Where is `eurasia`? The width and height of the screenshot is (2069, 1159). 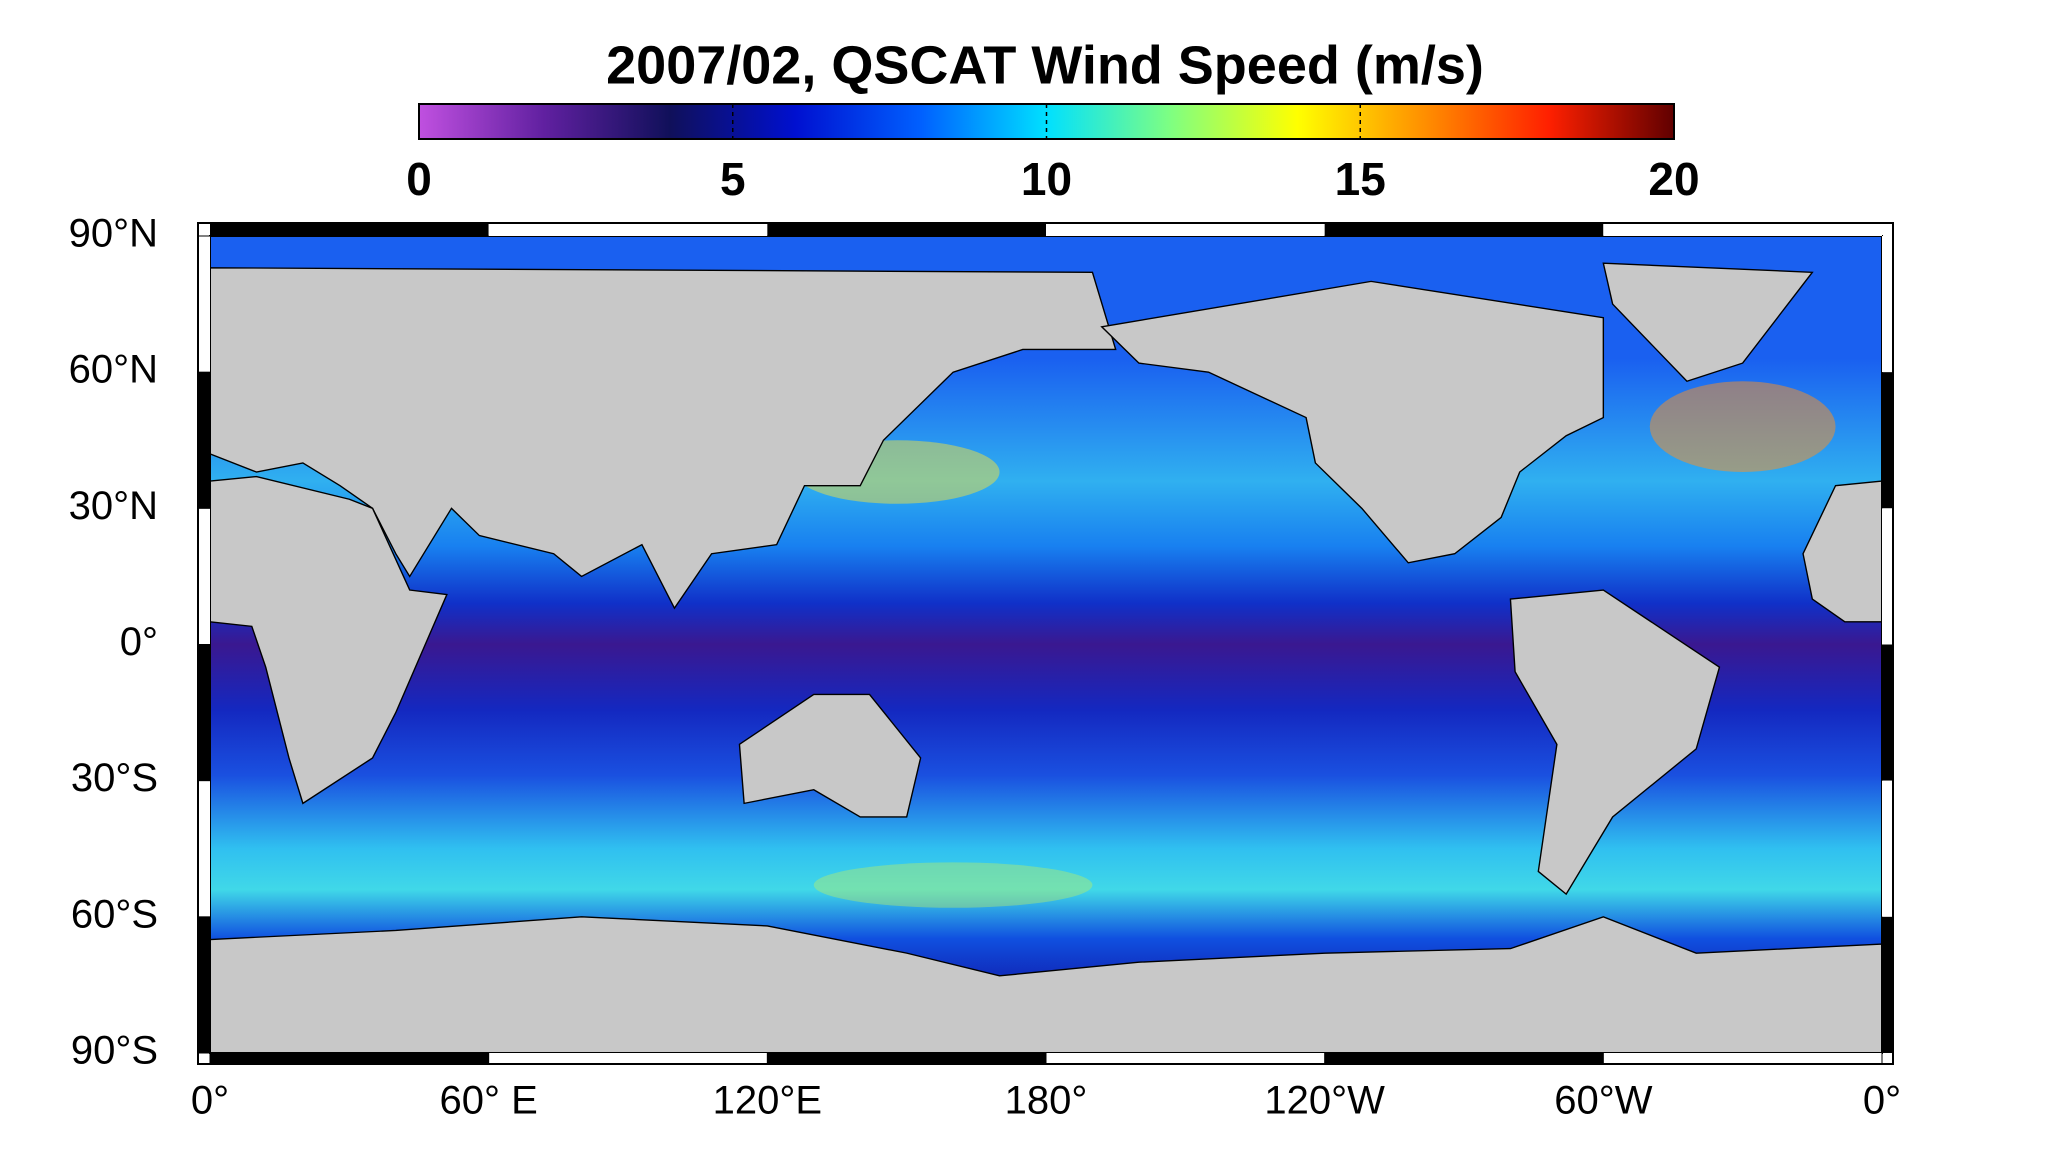
eurasia is located at coordinates (663, 438).